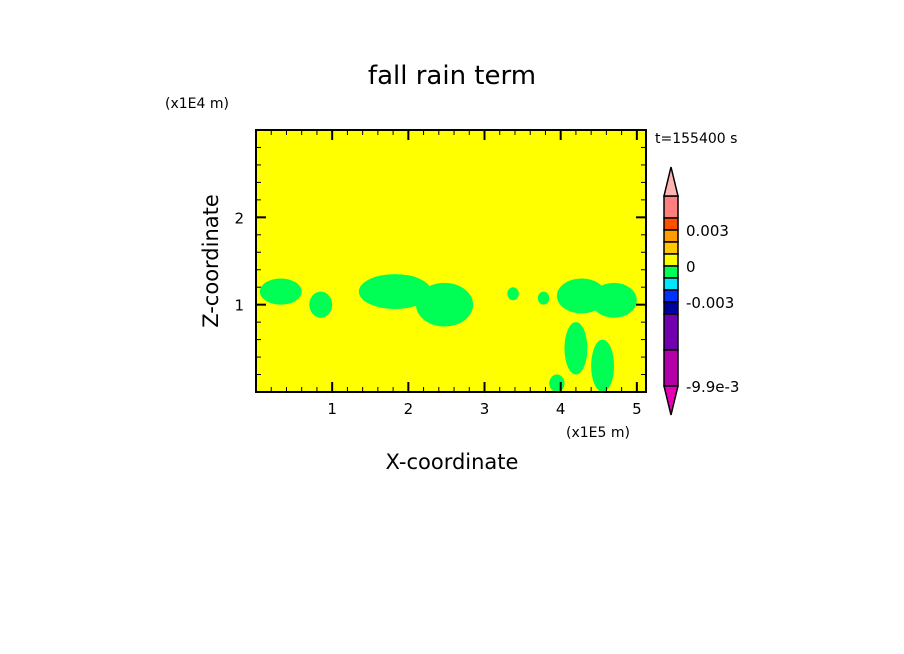 This screenshot has width=904, height=654. Describe the element at coordinates (701, 291) in the screenshot. I see `colorbar: 0.003 0 -0.003 -9.9e-3` at that location.